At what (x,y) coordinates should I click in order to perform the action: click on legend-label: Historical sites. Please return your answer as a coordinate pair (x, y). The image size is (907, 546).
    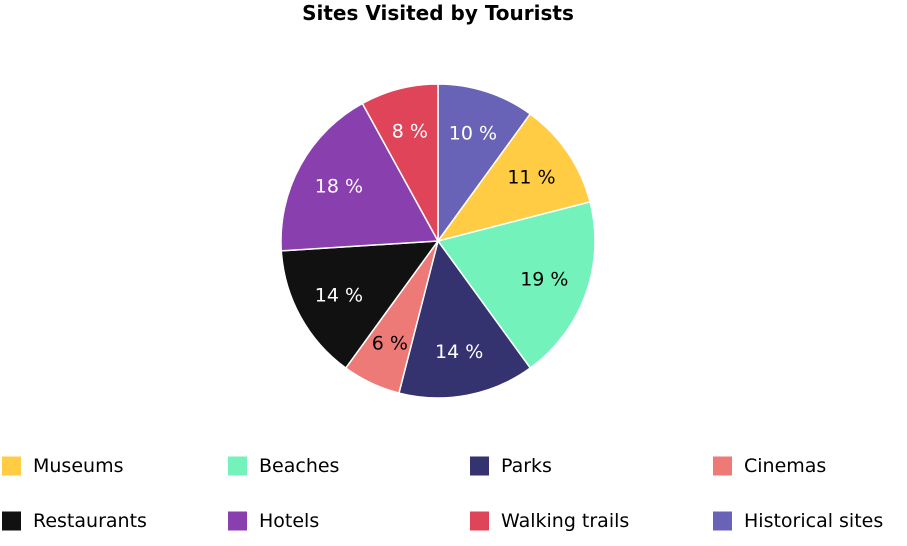
    Looking at the image, I should click on (813, 521).